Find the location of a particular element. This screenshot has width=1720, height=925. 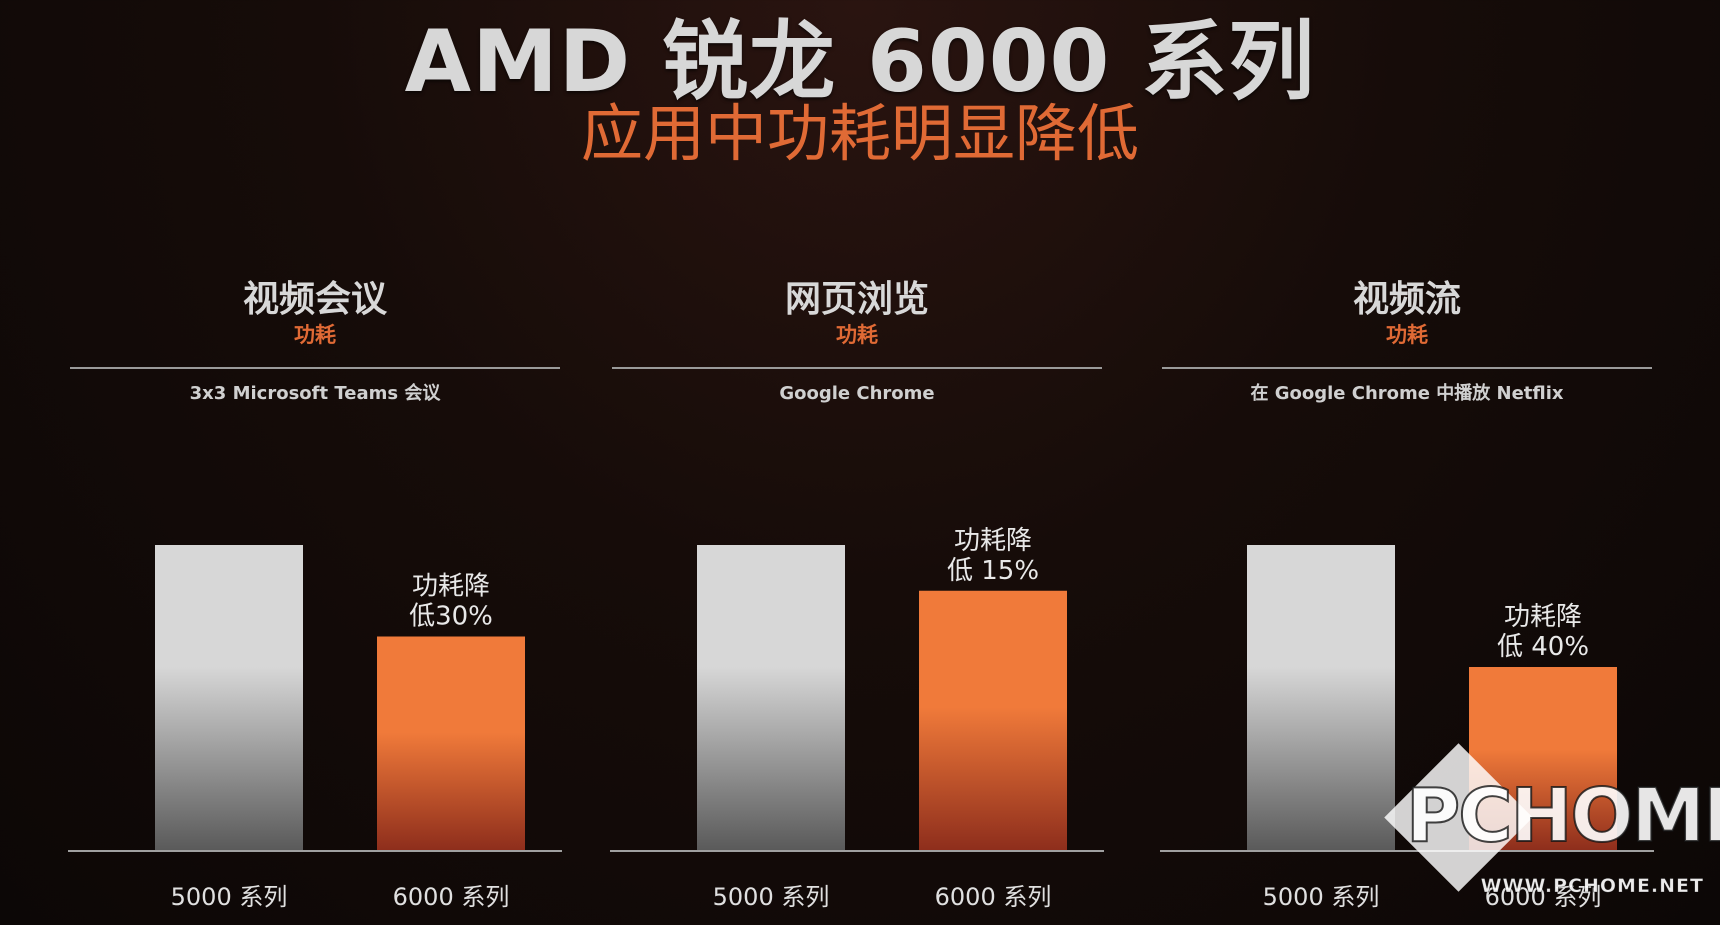

panel-app-label: 在 Google Chrome 中播放 Netflix is located at coordinates (1407, 393).